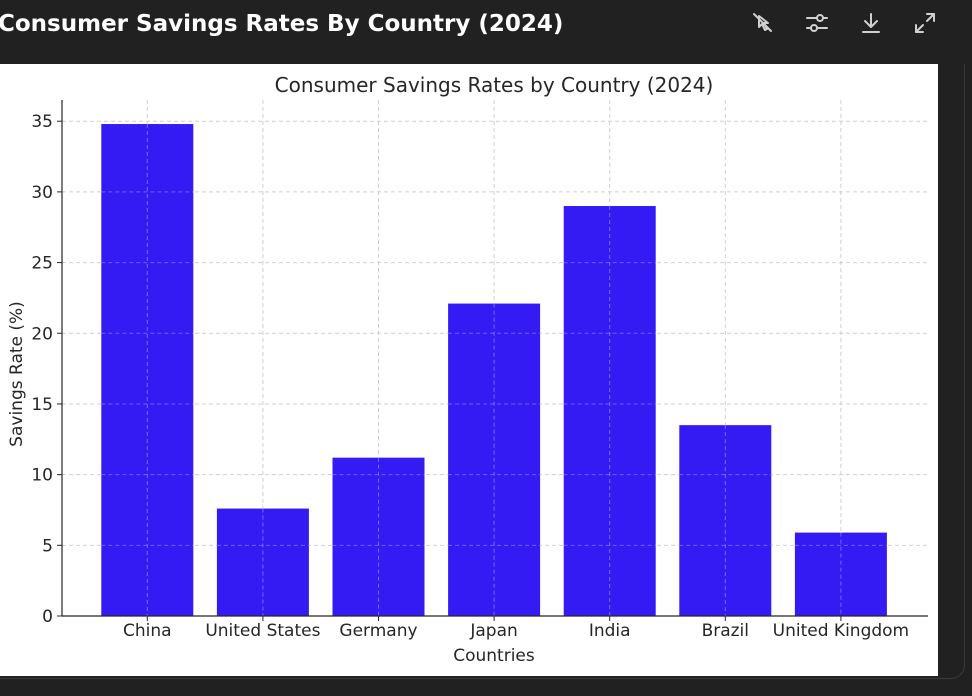 The width and height of the screenshot is (972, 696). What do you see at coordinates (378, 631) in the screenshot?
I see `x-tick-label: Germany` at bounding box center [378, 631].